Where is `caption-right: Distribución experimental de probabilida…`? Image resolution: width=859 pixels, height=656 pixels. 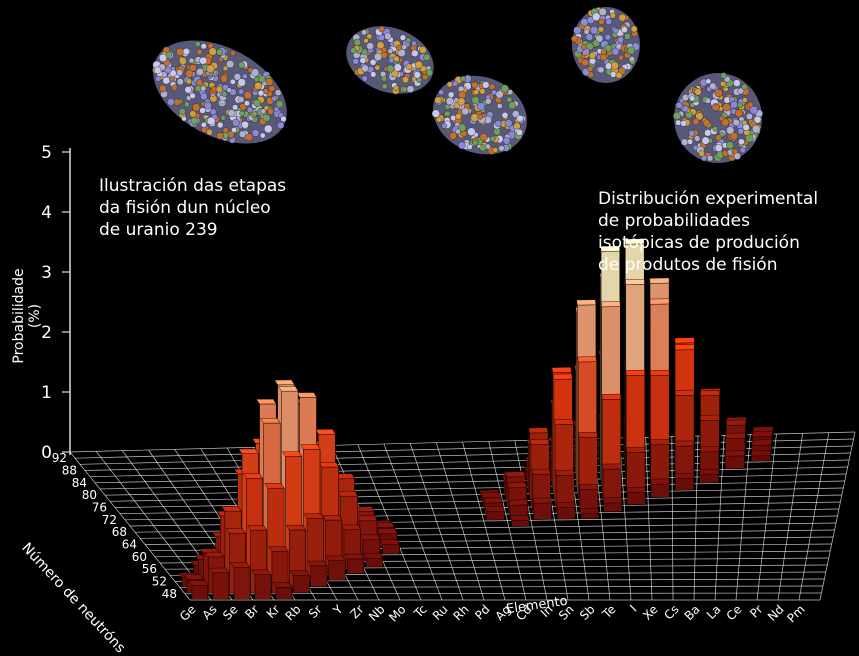
caption-right: Distribución experimental de probabilida… is located at coordinates (723, 232).